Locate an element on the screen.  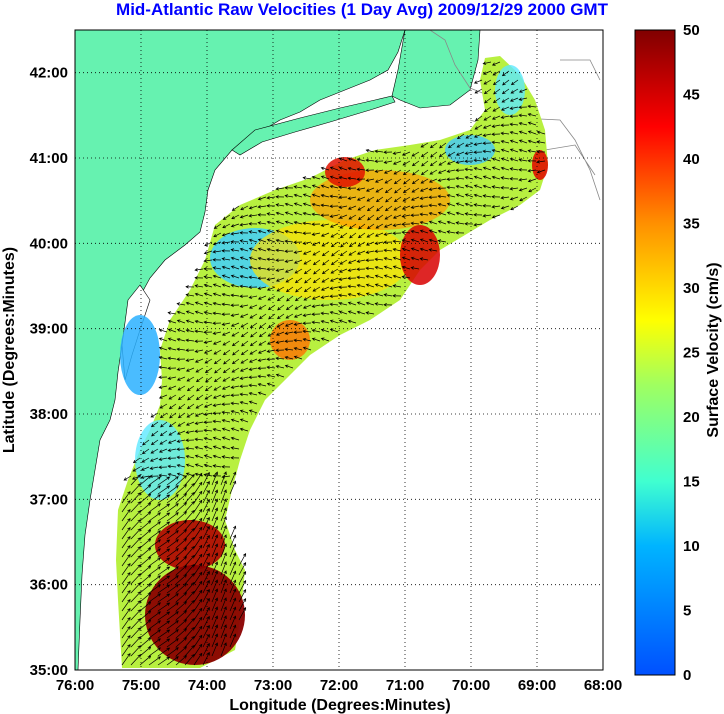
y-tick-label: 37:00 is located at coordinates (49, 499).